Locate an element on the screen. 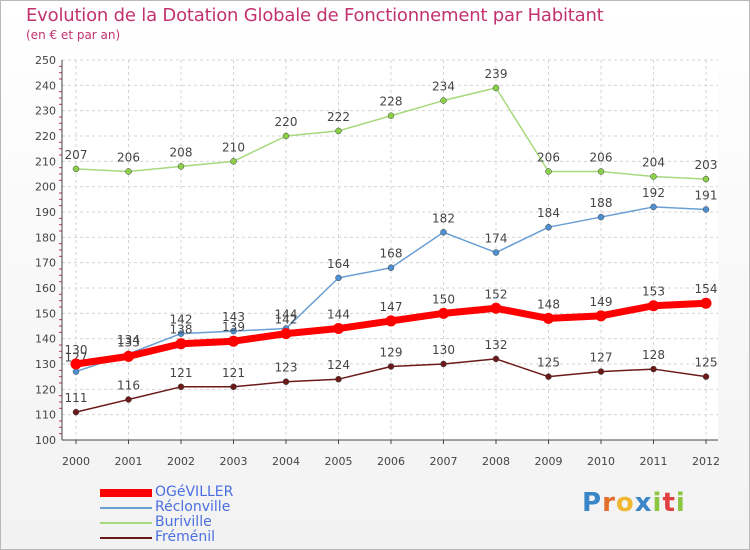  data-label: 204 is located at coordinates (653, 163).